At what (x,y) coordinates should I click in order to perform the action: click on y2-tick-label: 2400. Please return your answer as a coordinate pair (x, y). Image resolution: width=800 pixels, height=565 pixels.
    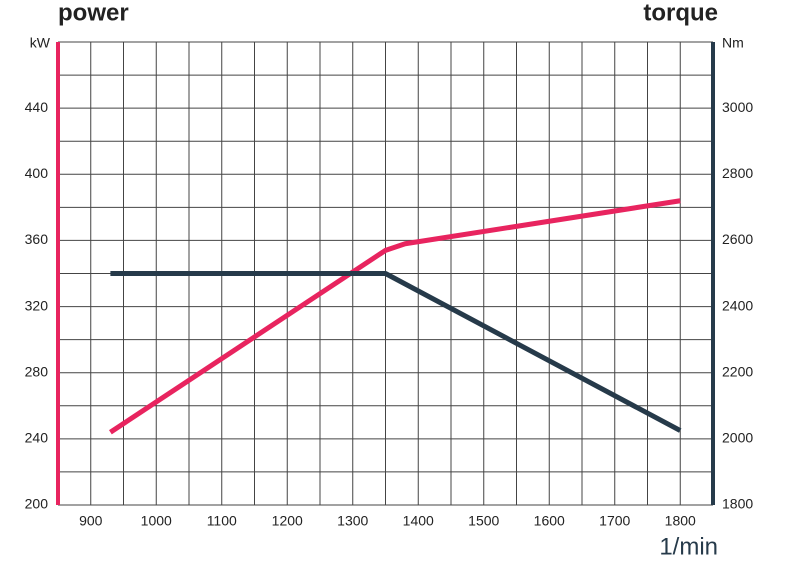
    Looking at the image, I should click on (737, 305).